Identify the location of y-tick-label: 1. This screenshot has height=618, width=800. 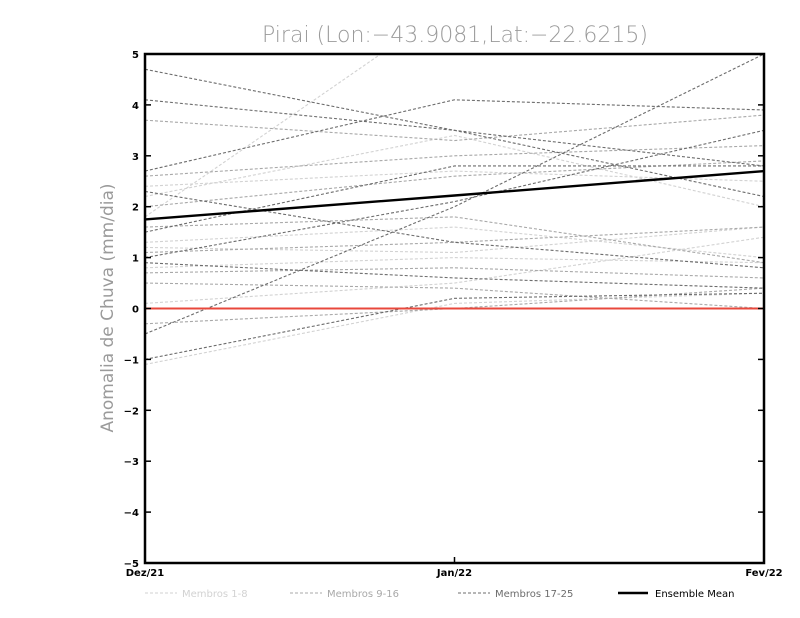
(135, 259).